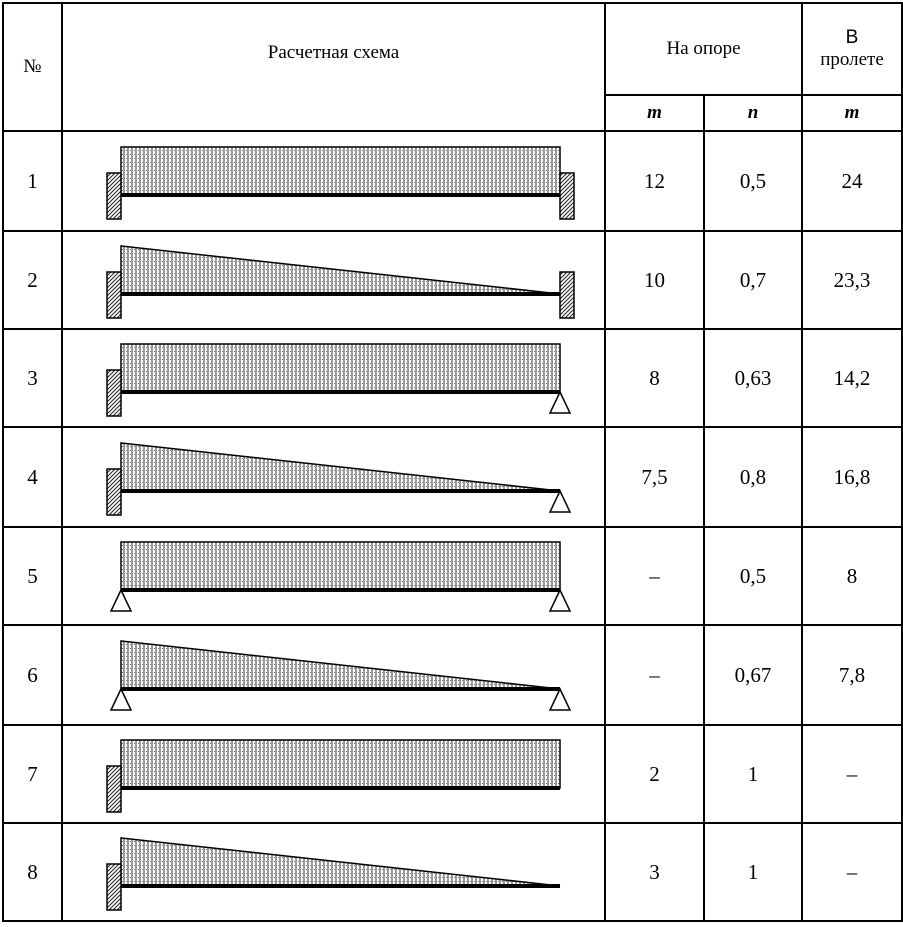  Describe the element at coordinates (753, 477) in the screenshot. I see `support-n-value: 0,8` at that location.